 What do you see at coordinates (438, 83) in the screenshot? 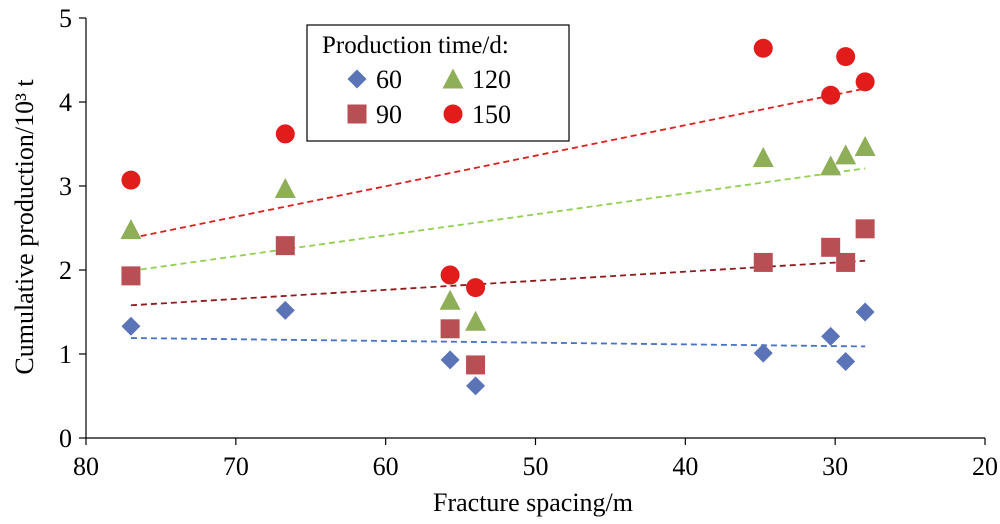
I see `legend: Production time/d: 60 90 120 150` at bounding box center [438, 83].